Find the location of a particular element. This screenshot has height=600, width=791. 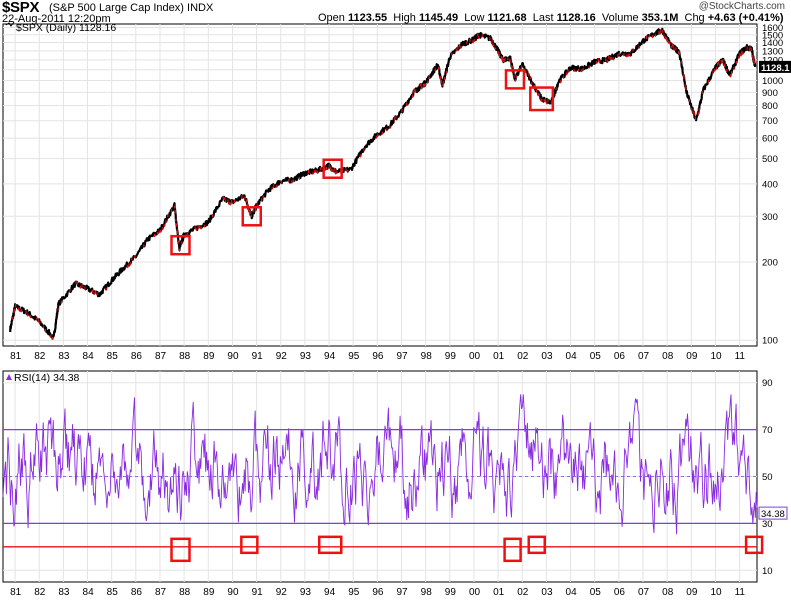

price-tick-label: 700 is located at coordinates (770, 121).